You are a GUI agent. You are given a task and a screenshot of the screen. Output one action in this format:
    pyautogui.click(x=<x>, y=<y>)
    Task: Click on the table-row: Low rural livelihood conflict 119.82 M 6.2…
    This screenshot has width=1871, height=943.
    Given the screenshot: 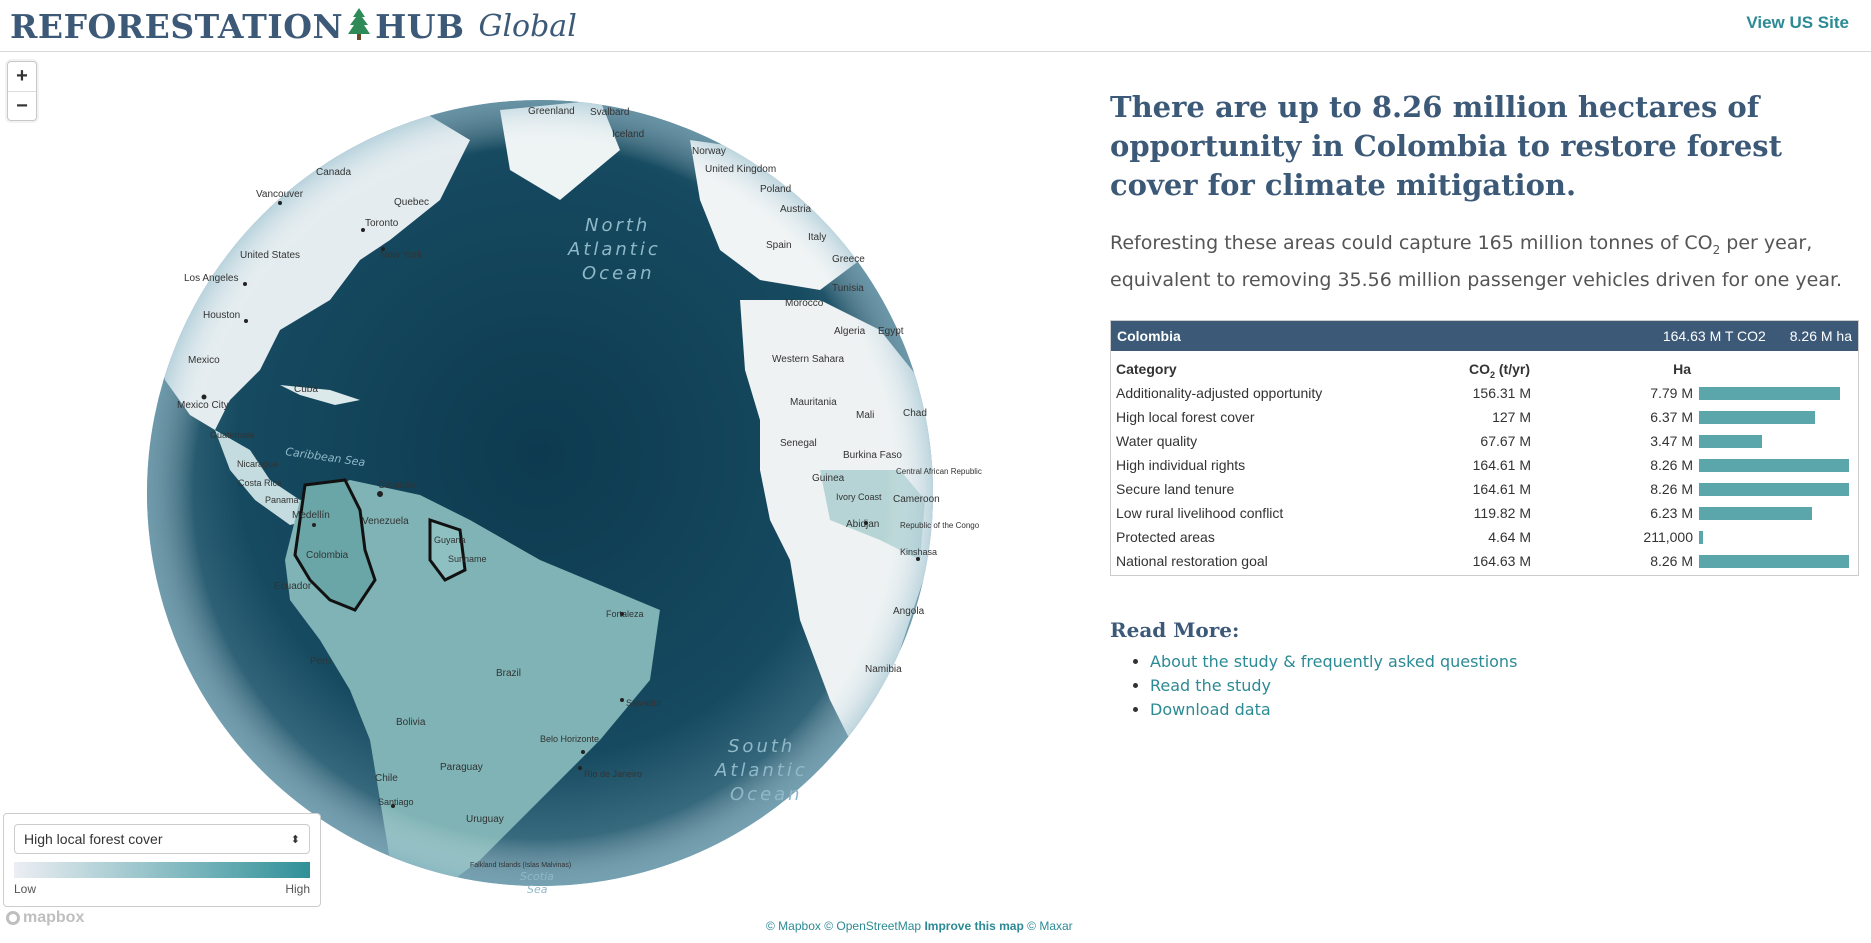 What is the action you would take?
    pyautogui.click(x=1484, y=513)
    